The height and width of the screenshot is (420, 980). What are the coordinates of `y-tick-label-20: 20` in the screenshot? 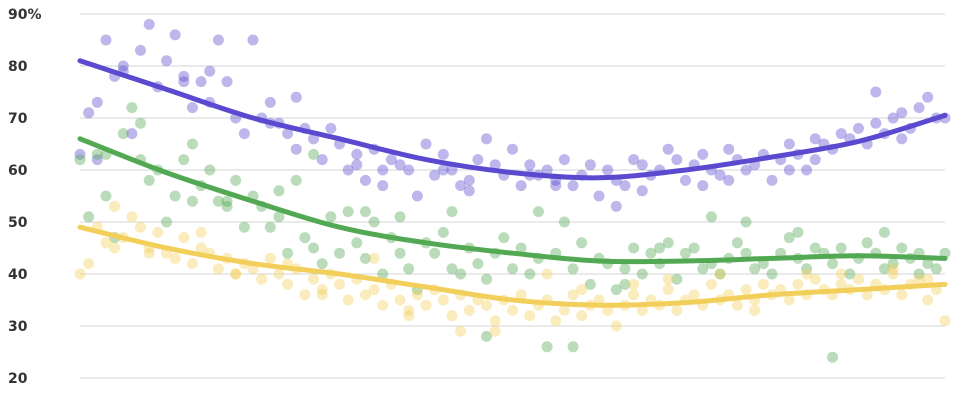 It's located at (18, 379).